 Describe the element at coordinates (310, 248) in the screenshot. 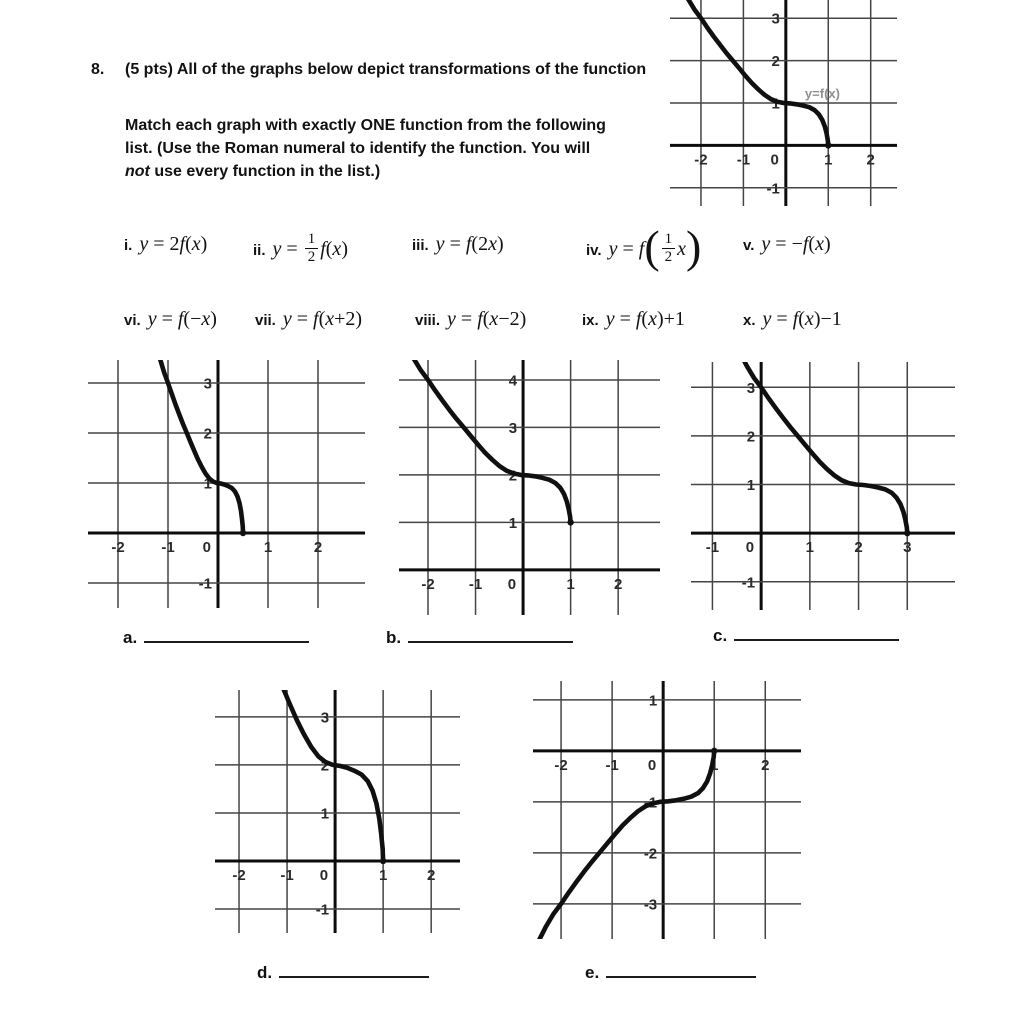

I see `expression: y = 1 2 f(x)` at that location.